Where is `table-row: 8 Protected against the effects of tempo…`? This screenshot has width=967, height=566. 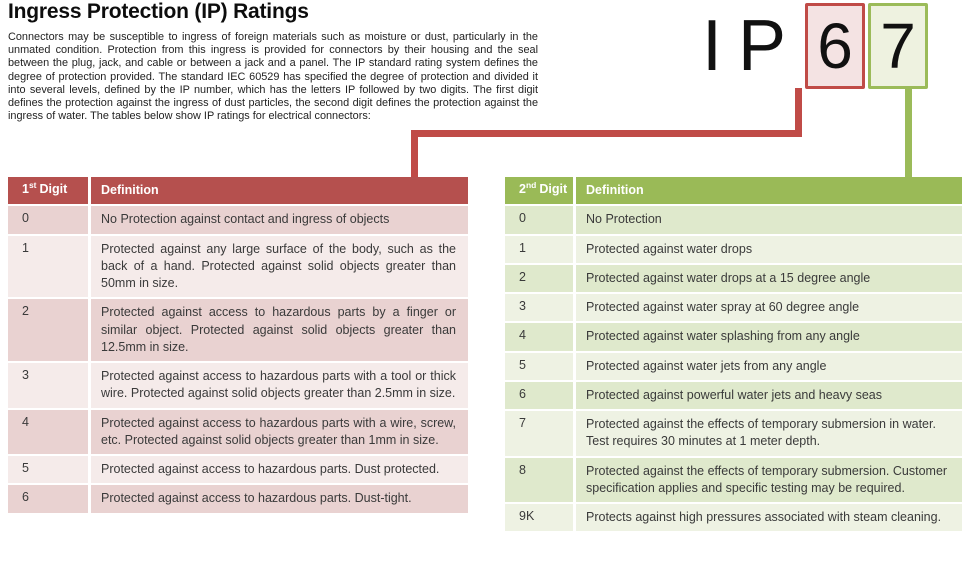
table-row: 8 Protected against the effects of tempo… is located at coordinates (733, 479).